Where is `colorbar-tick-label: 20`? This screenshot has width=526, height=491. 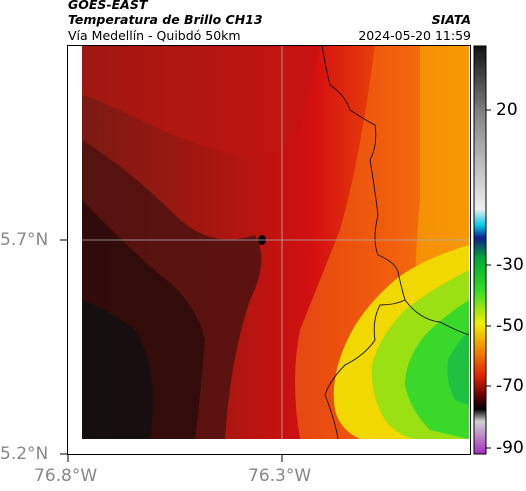
colorbar-tick-label: 20 is located at coordinates (507, 110).